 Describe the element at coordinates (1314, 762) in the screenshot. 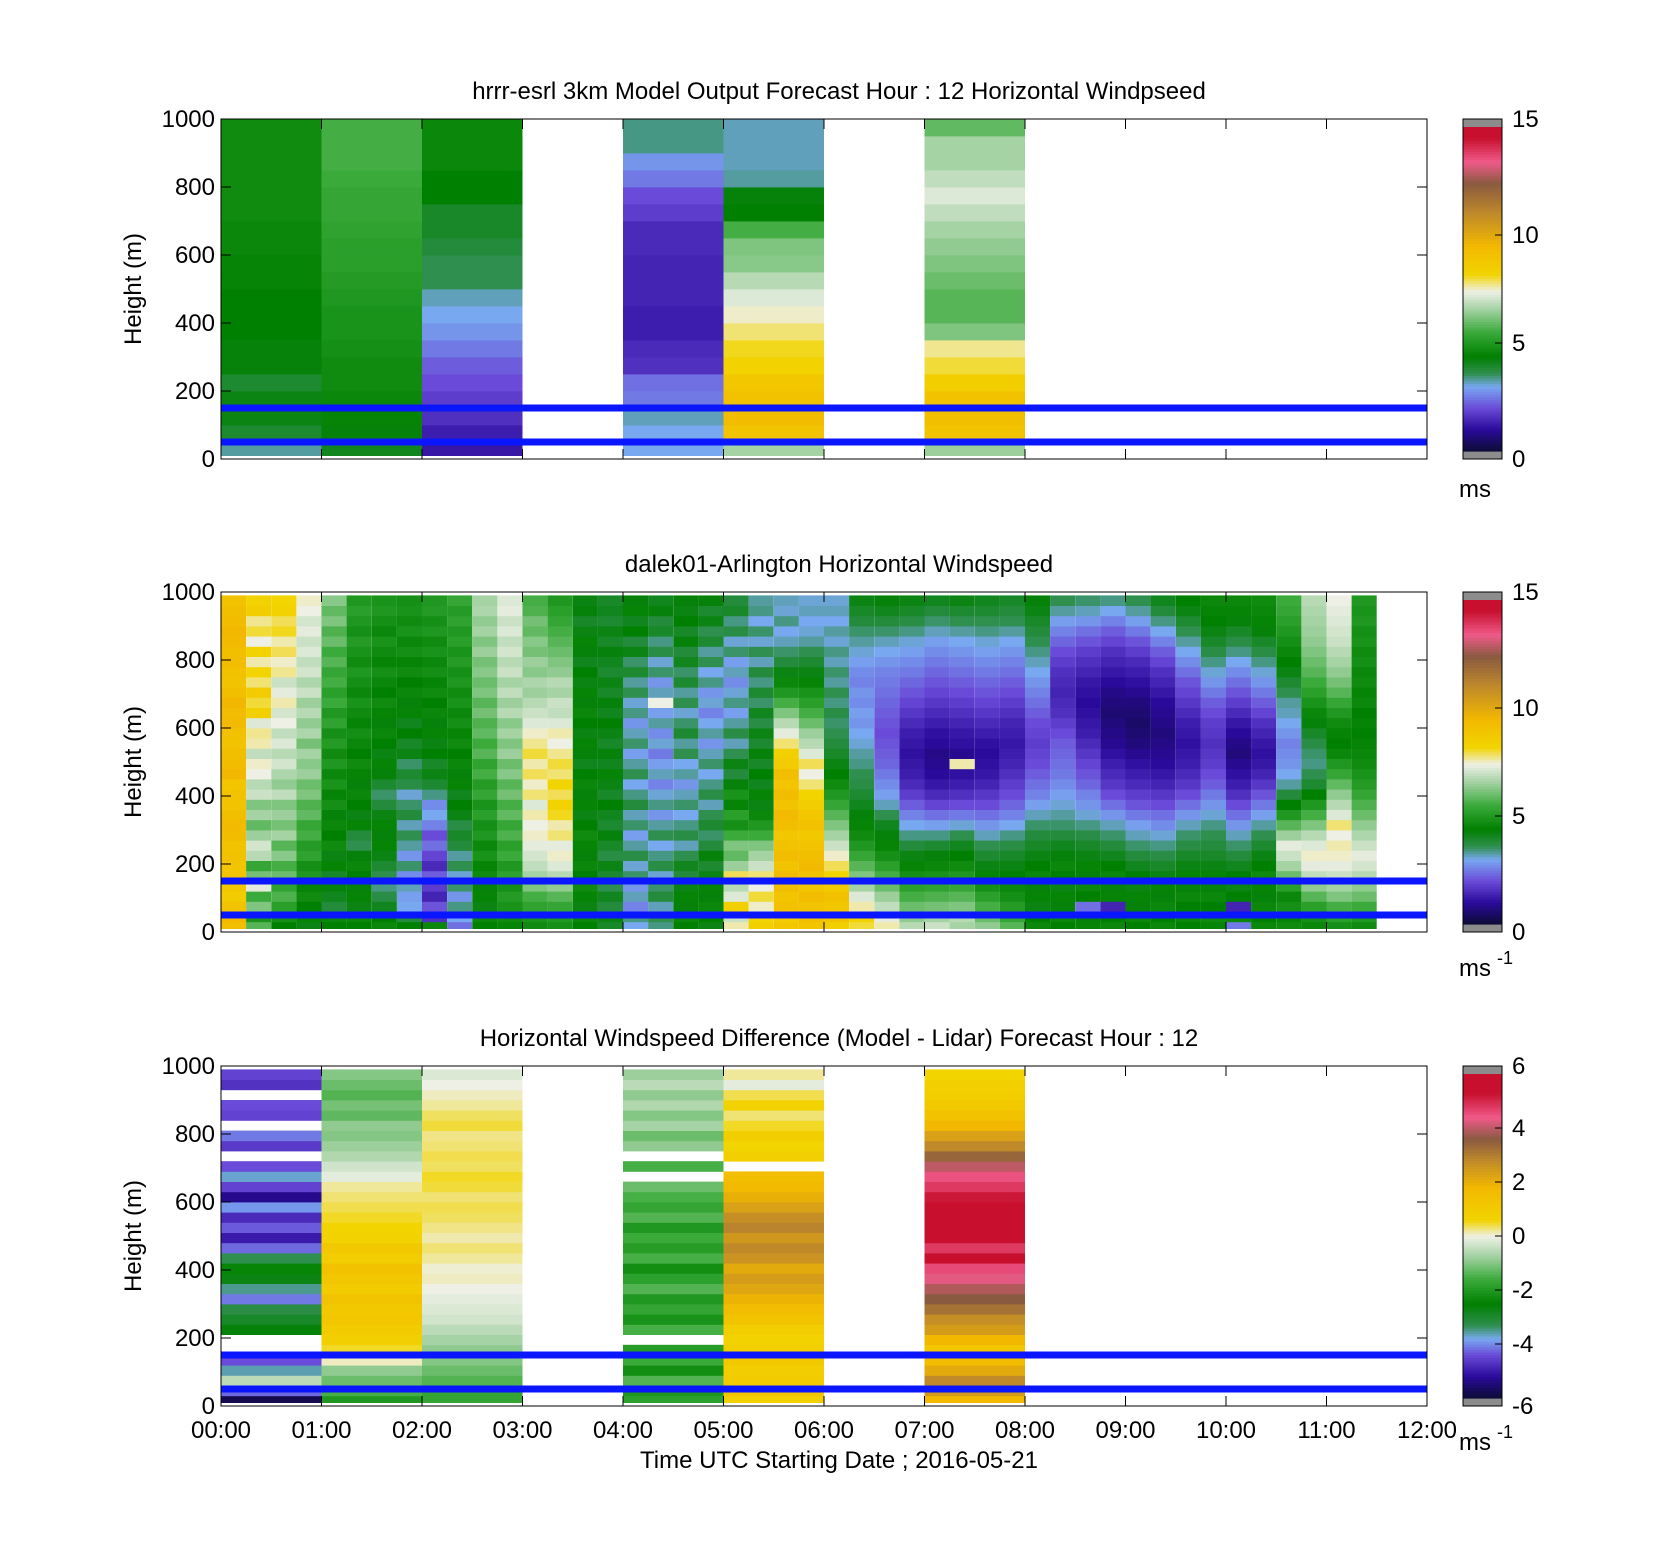

I see `profile-column` at that location.